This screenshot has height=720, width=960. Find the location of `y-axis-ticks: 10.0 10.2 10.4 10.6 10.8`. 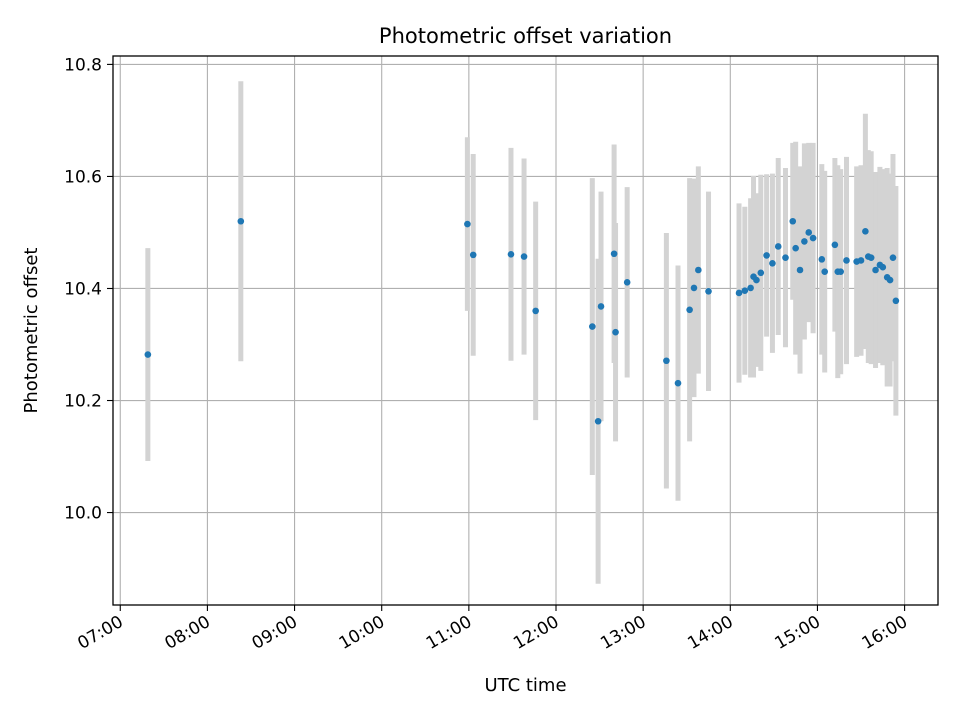

y-axis-ticks: 10.0 10.2 10.4 10.6 10.8 is located at coordinates (88, 289).